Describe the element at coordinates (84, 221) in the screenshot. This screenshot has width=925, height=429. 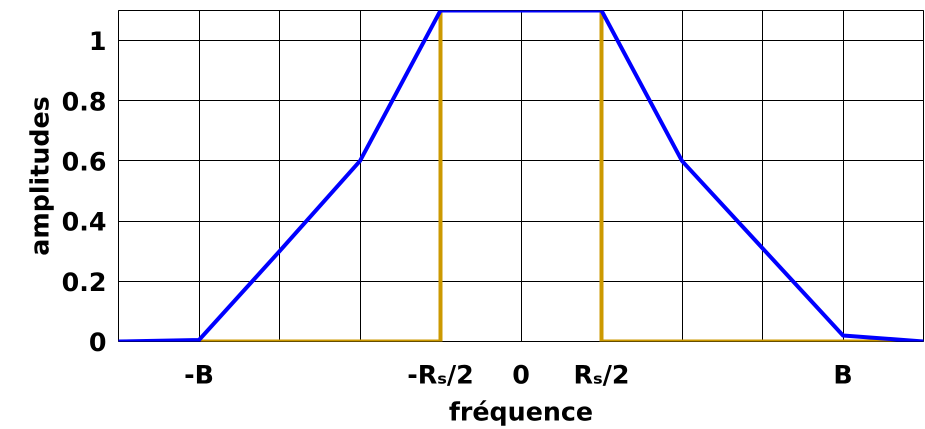
I see `y-tick-label: 0.4` at that location.